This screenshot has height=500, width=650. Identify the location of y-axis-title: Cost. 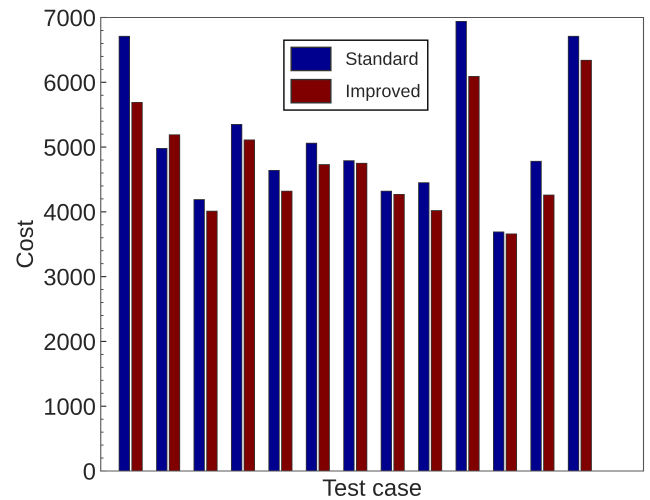
(25, 244).